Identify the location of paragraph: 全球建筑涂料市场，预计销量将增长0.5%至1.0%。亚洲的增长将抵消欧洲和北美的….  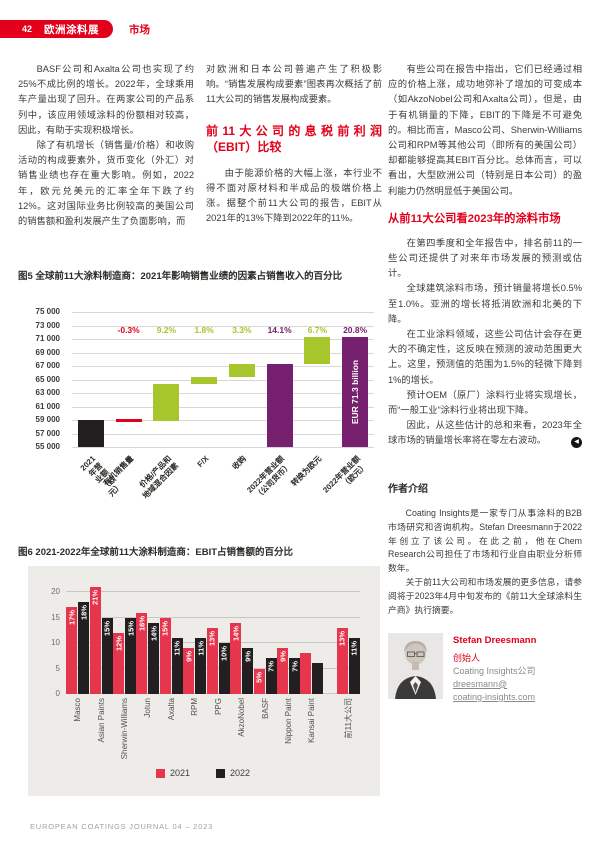
(485, 303).